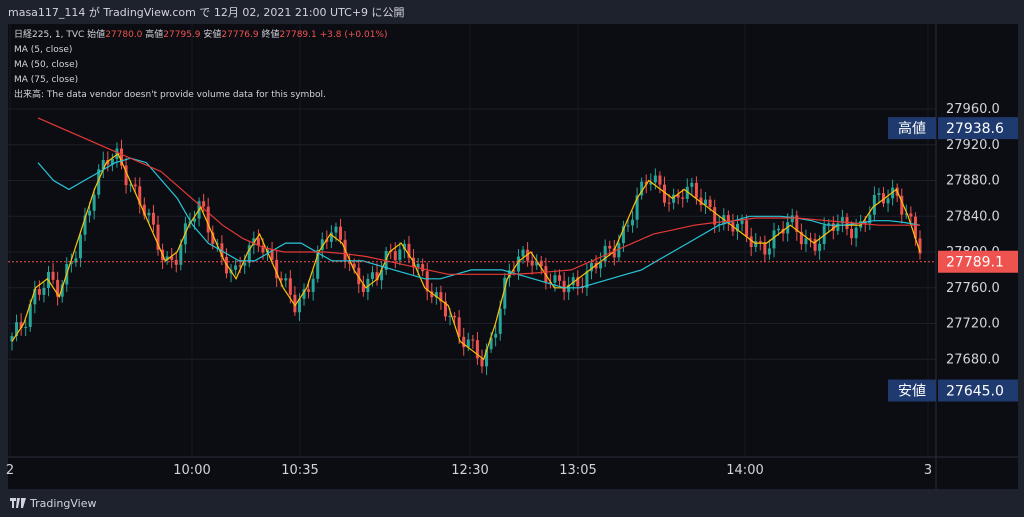 This screenshot has height=517, width=1024. What do you see at coordinates (154, 35) in the screenshot?
I see `high-label: 高値` at bounding box center [154, 35].